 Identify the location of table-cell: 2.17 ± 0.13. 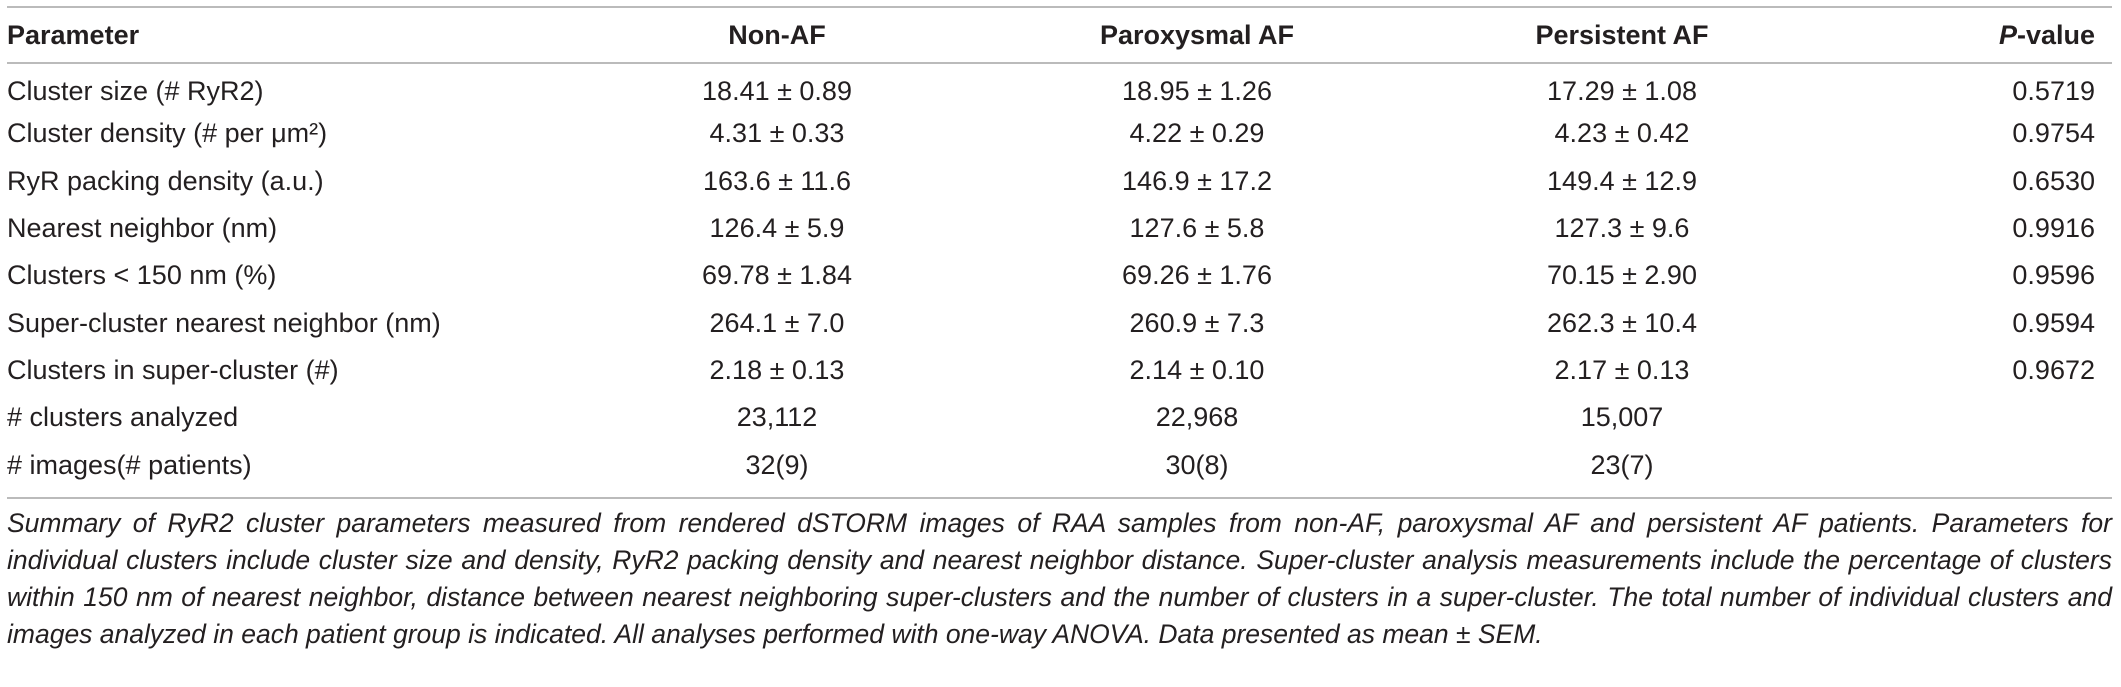
(1622, 369).